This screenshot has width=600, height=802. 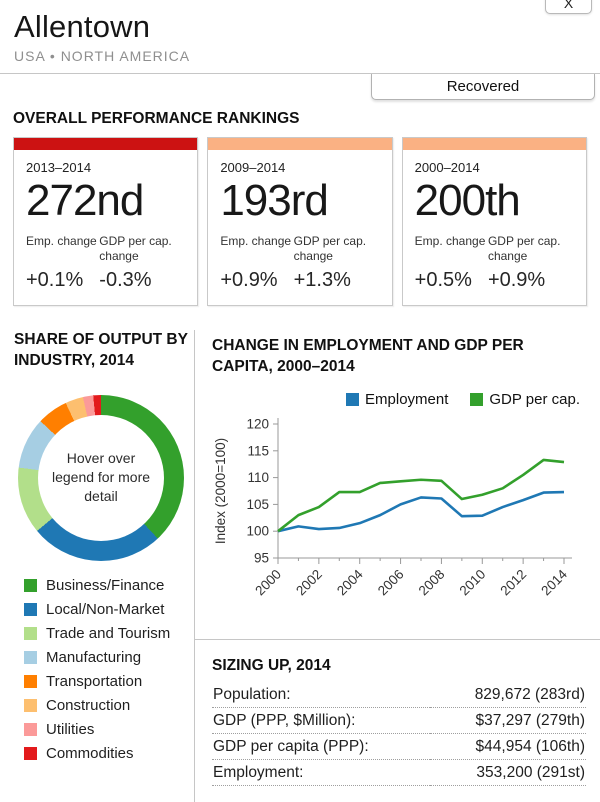 I want to click on donut-hole, so click(x=101, y=477).